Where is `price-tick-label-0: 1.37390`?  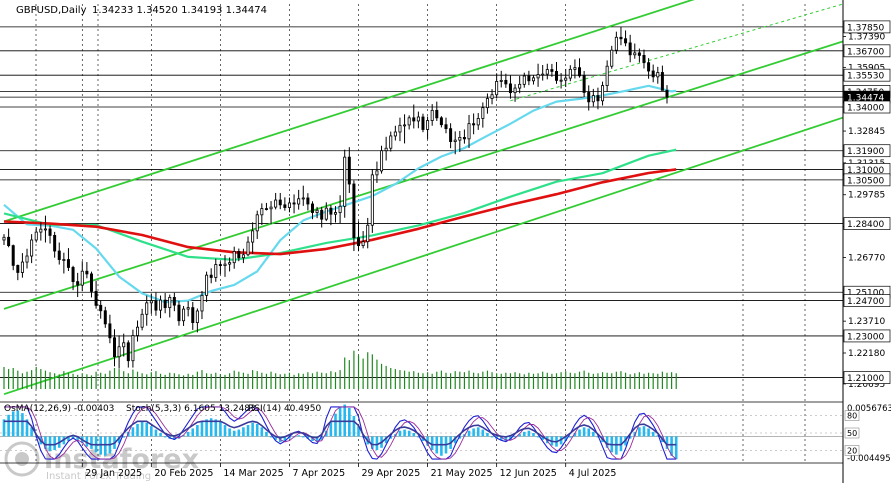 price-tick-label-0: 1.37390 is located at coordinates (866, 37).